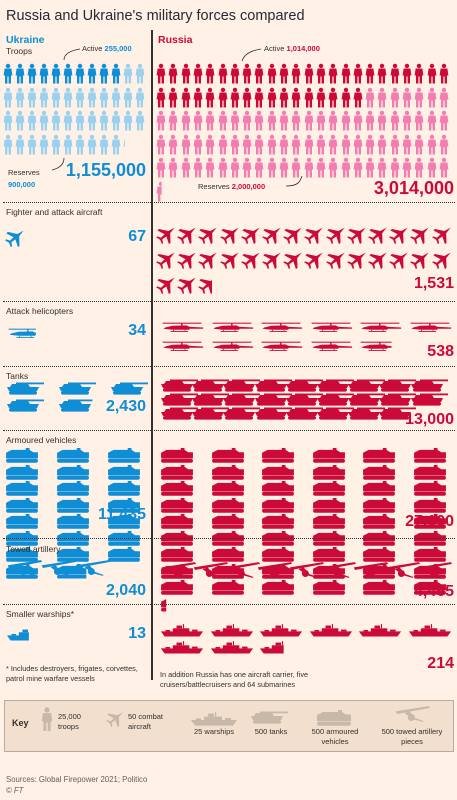 The width and height of the screenshot is (457, 800). I want to click on ukraine-tanks-total: 2,430, so click(125, 406).